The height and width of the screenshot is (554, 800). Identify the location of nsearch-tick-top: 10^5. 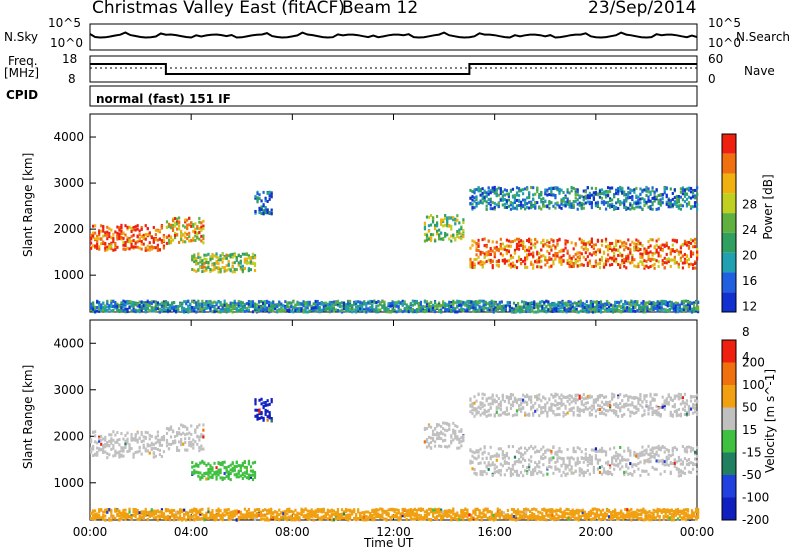
(724, 23).